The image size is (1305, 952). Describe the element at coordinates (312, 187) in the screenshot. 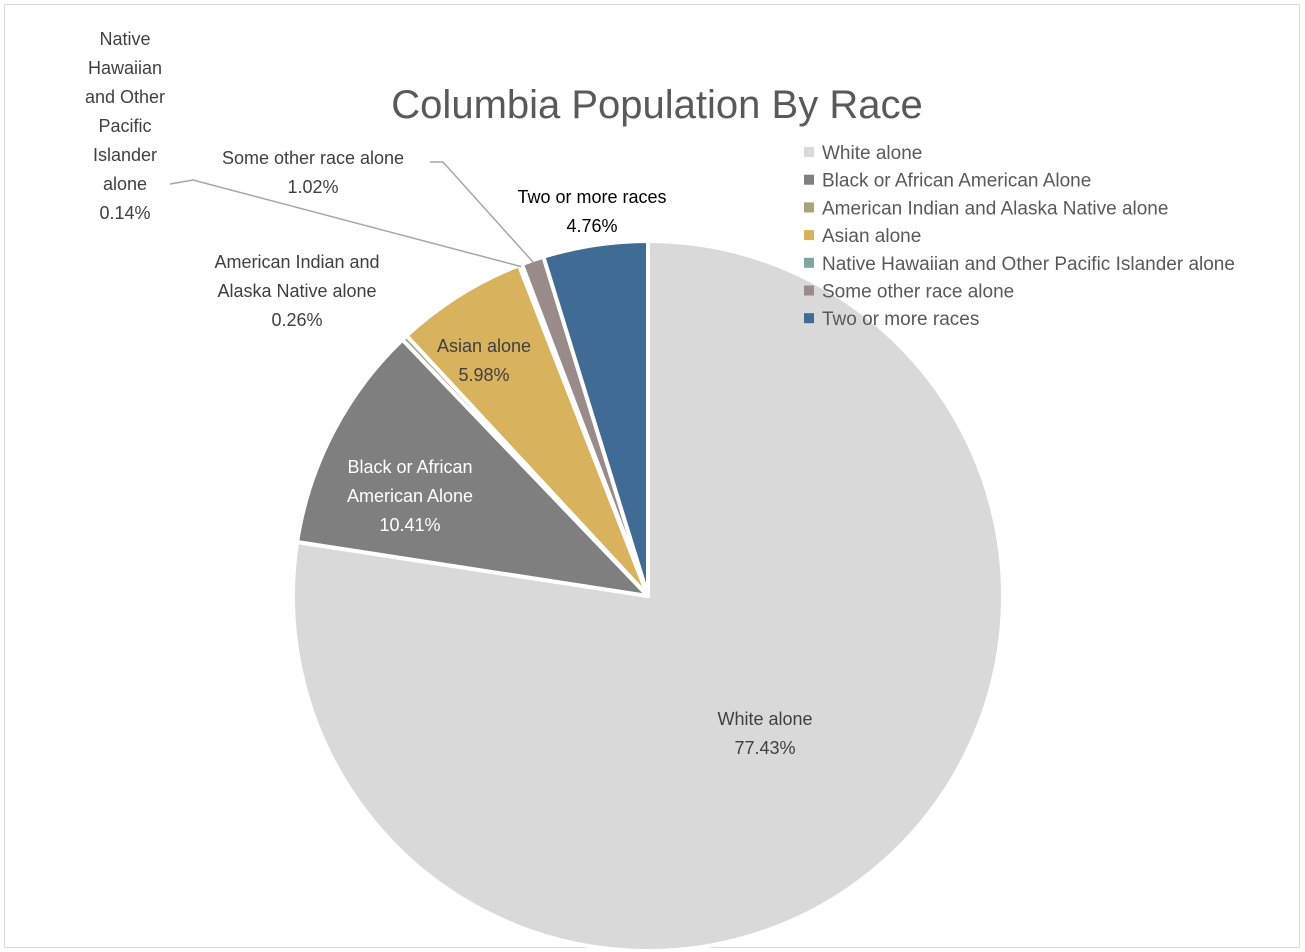

I see `data-label-line: 1.02%` at that location.